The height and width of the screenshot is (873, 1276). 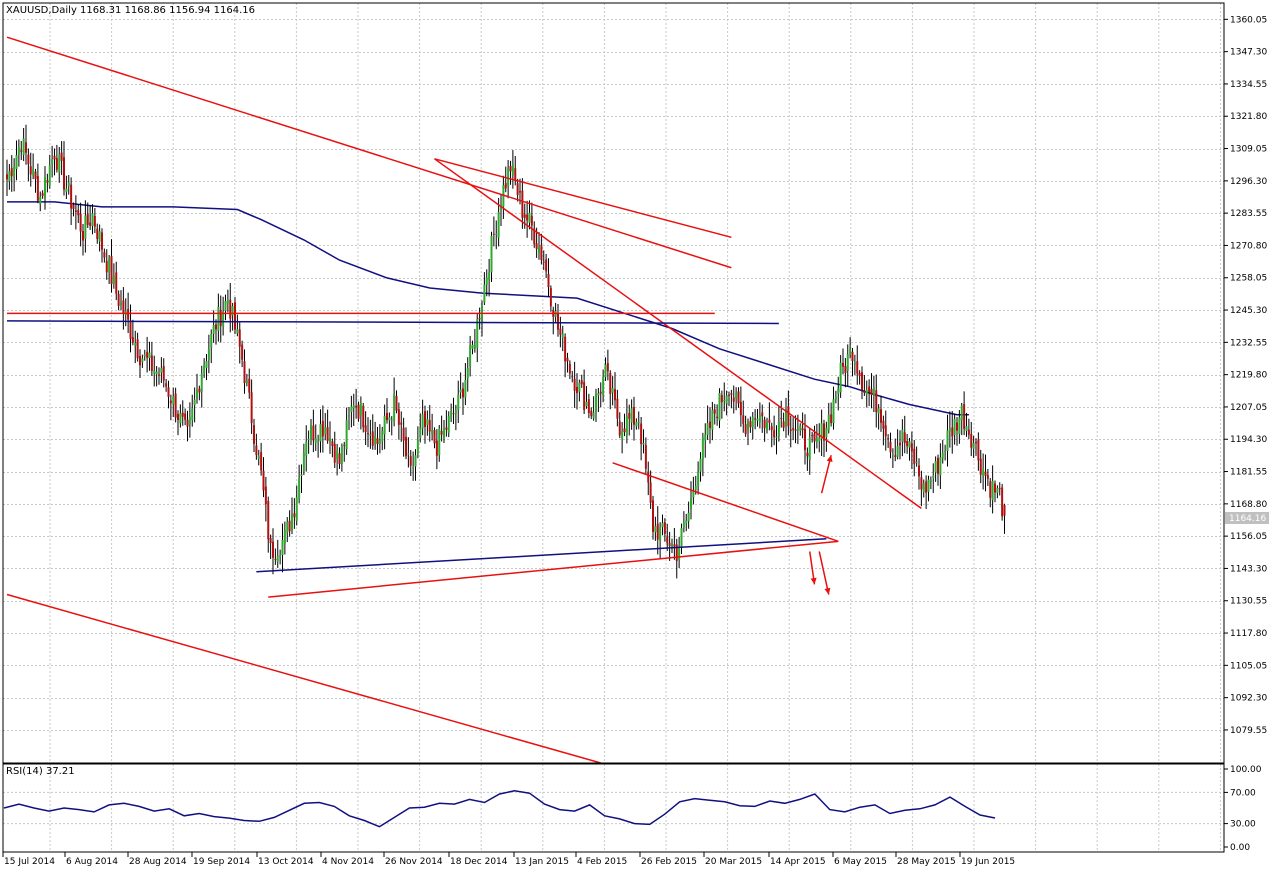 What do you see at coordinates (827, 591) in the screenshot?
I see `arrow-head` at bounding box center [827, 591].